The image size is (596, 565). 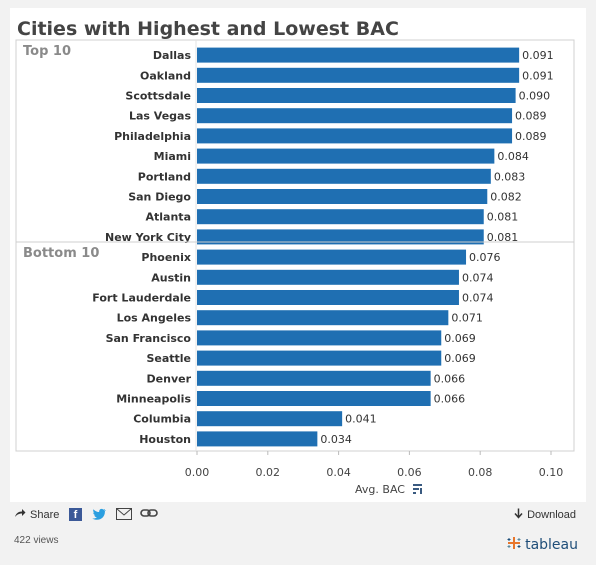 I want to click on category-label: Columbia, so click(x=162, y=419).